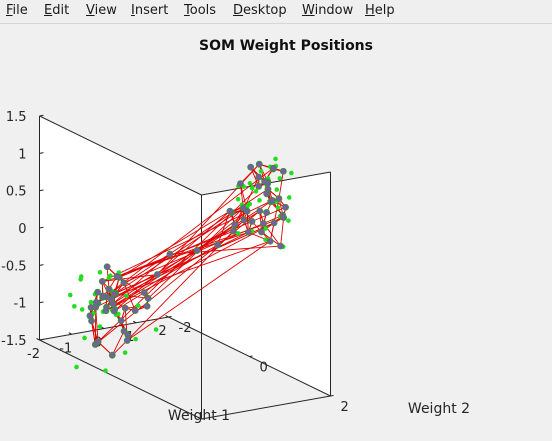 The height and width of the screenshot is (441, 552). I want to click on menu-tools: Tools, so click(200, 10).